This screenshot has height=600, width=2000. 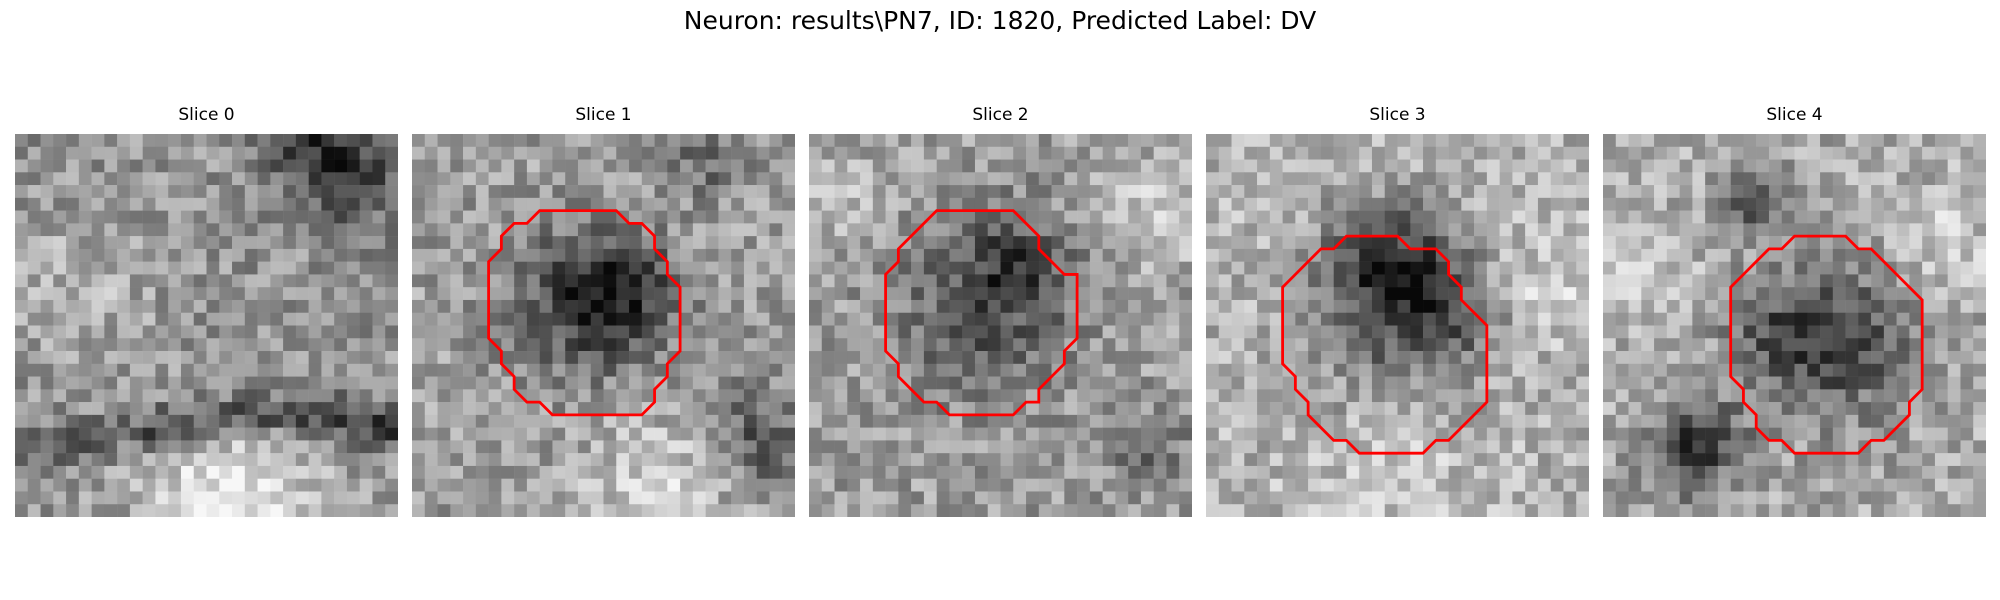 I want to click on slice-panel-1: Slice 1, so click(x=603, y=310).